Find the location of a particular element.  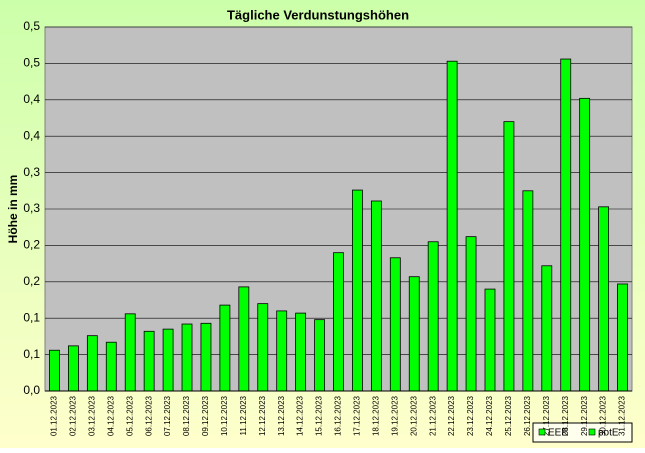

x-tick-label: 21.12.2023 is located at coordinates (432, 415).